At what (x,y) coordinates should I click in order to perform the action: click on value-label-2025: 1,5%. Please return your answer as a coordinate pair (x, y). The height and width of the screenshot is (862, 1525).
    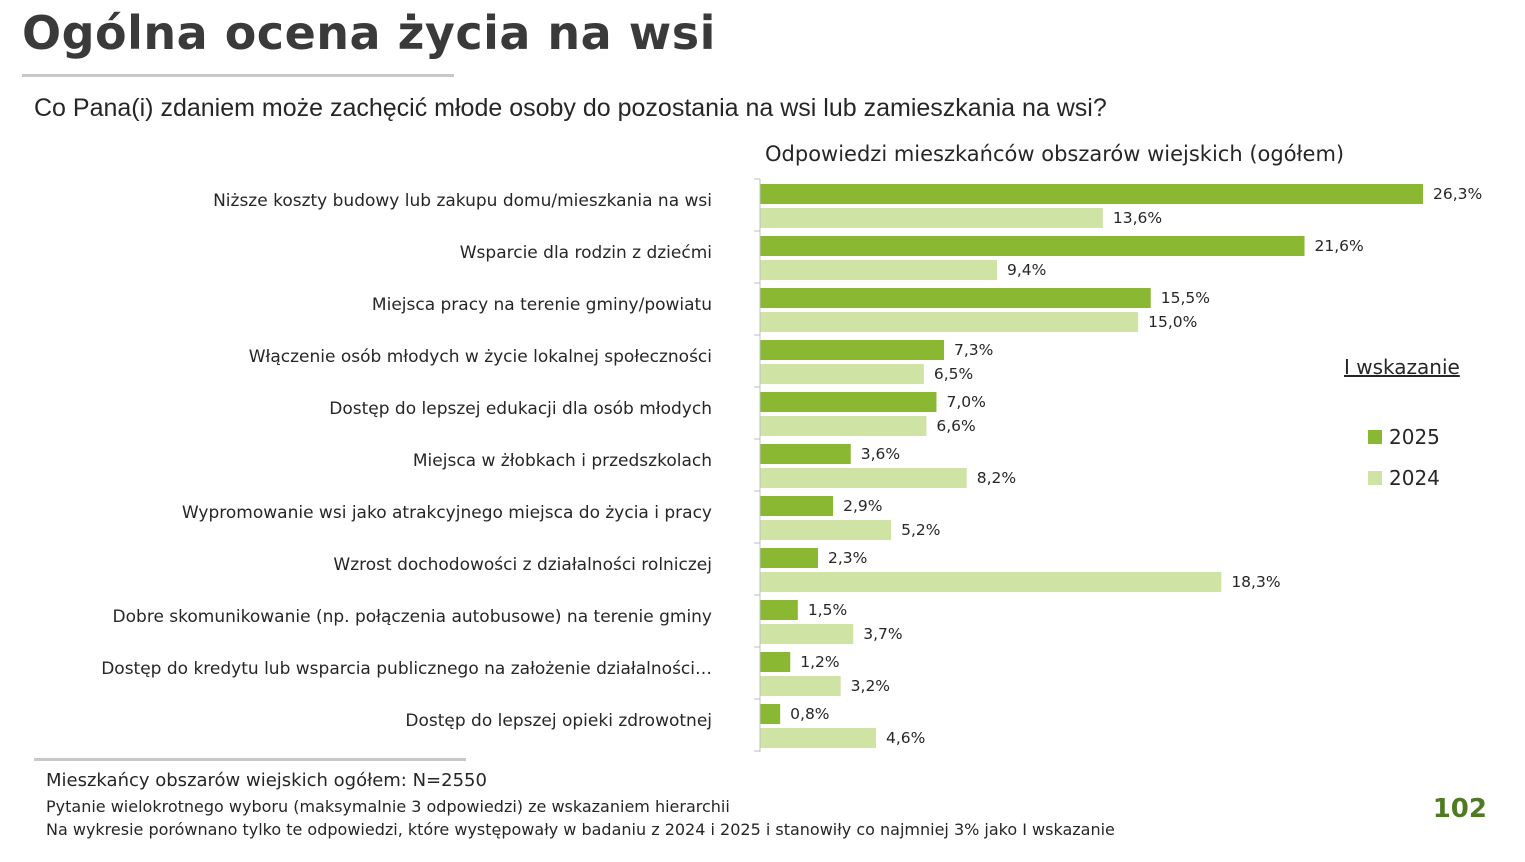
    Looking at the image, I should click on (827, 610).